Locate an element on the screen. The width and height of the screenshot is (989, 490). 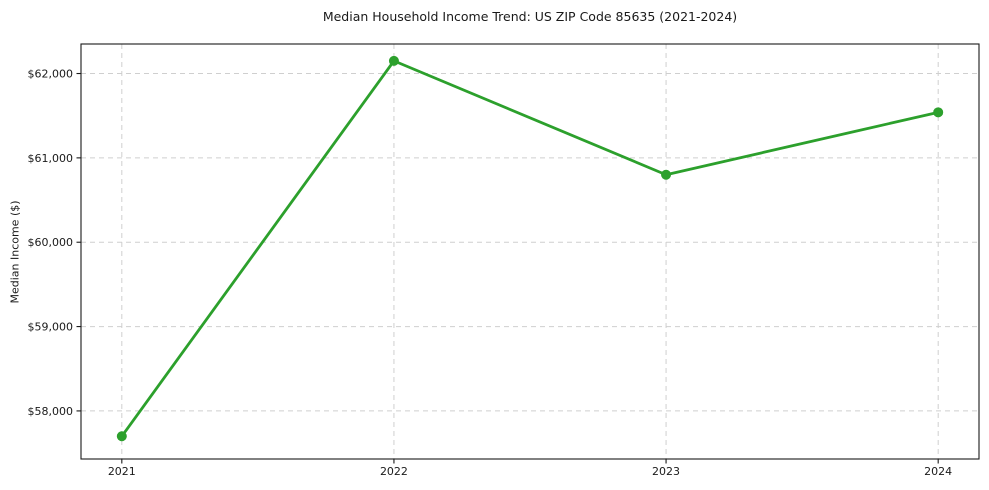
x-tick-label: 2022 is located at coordinates (394, 471).